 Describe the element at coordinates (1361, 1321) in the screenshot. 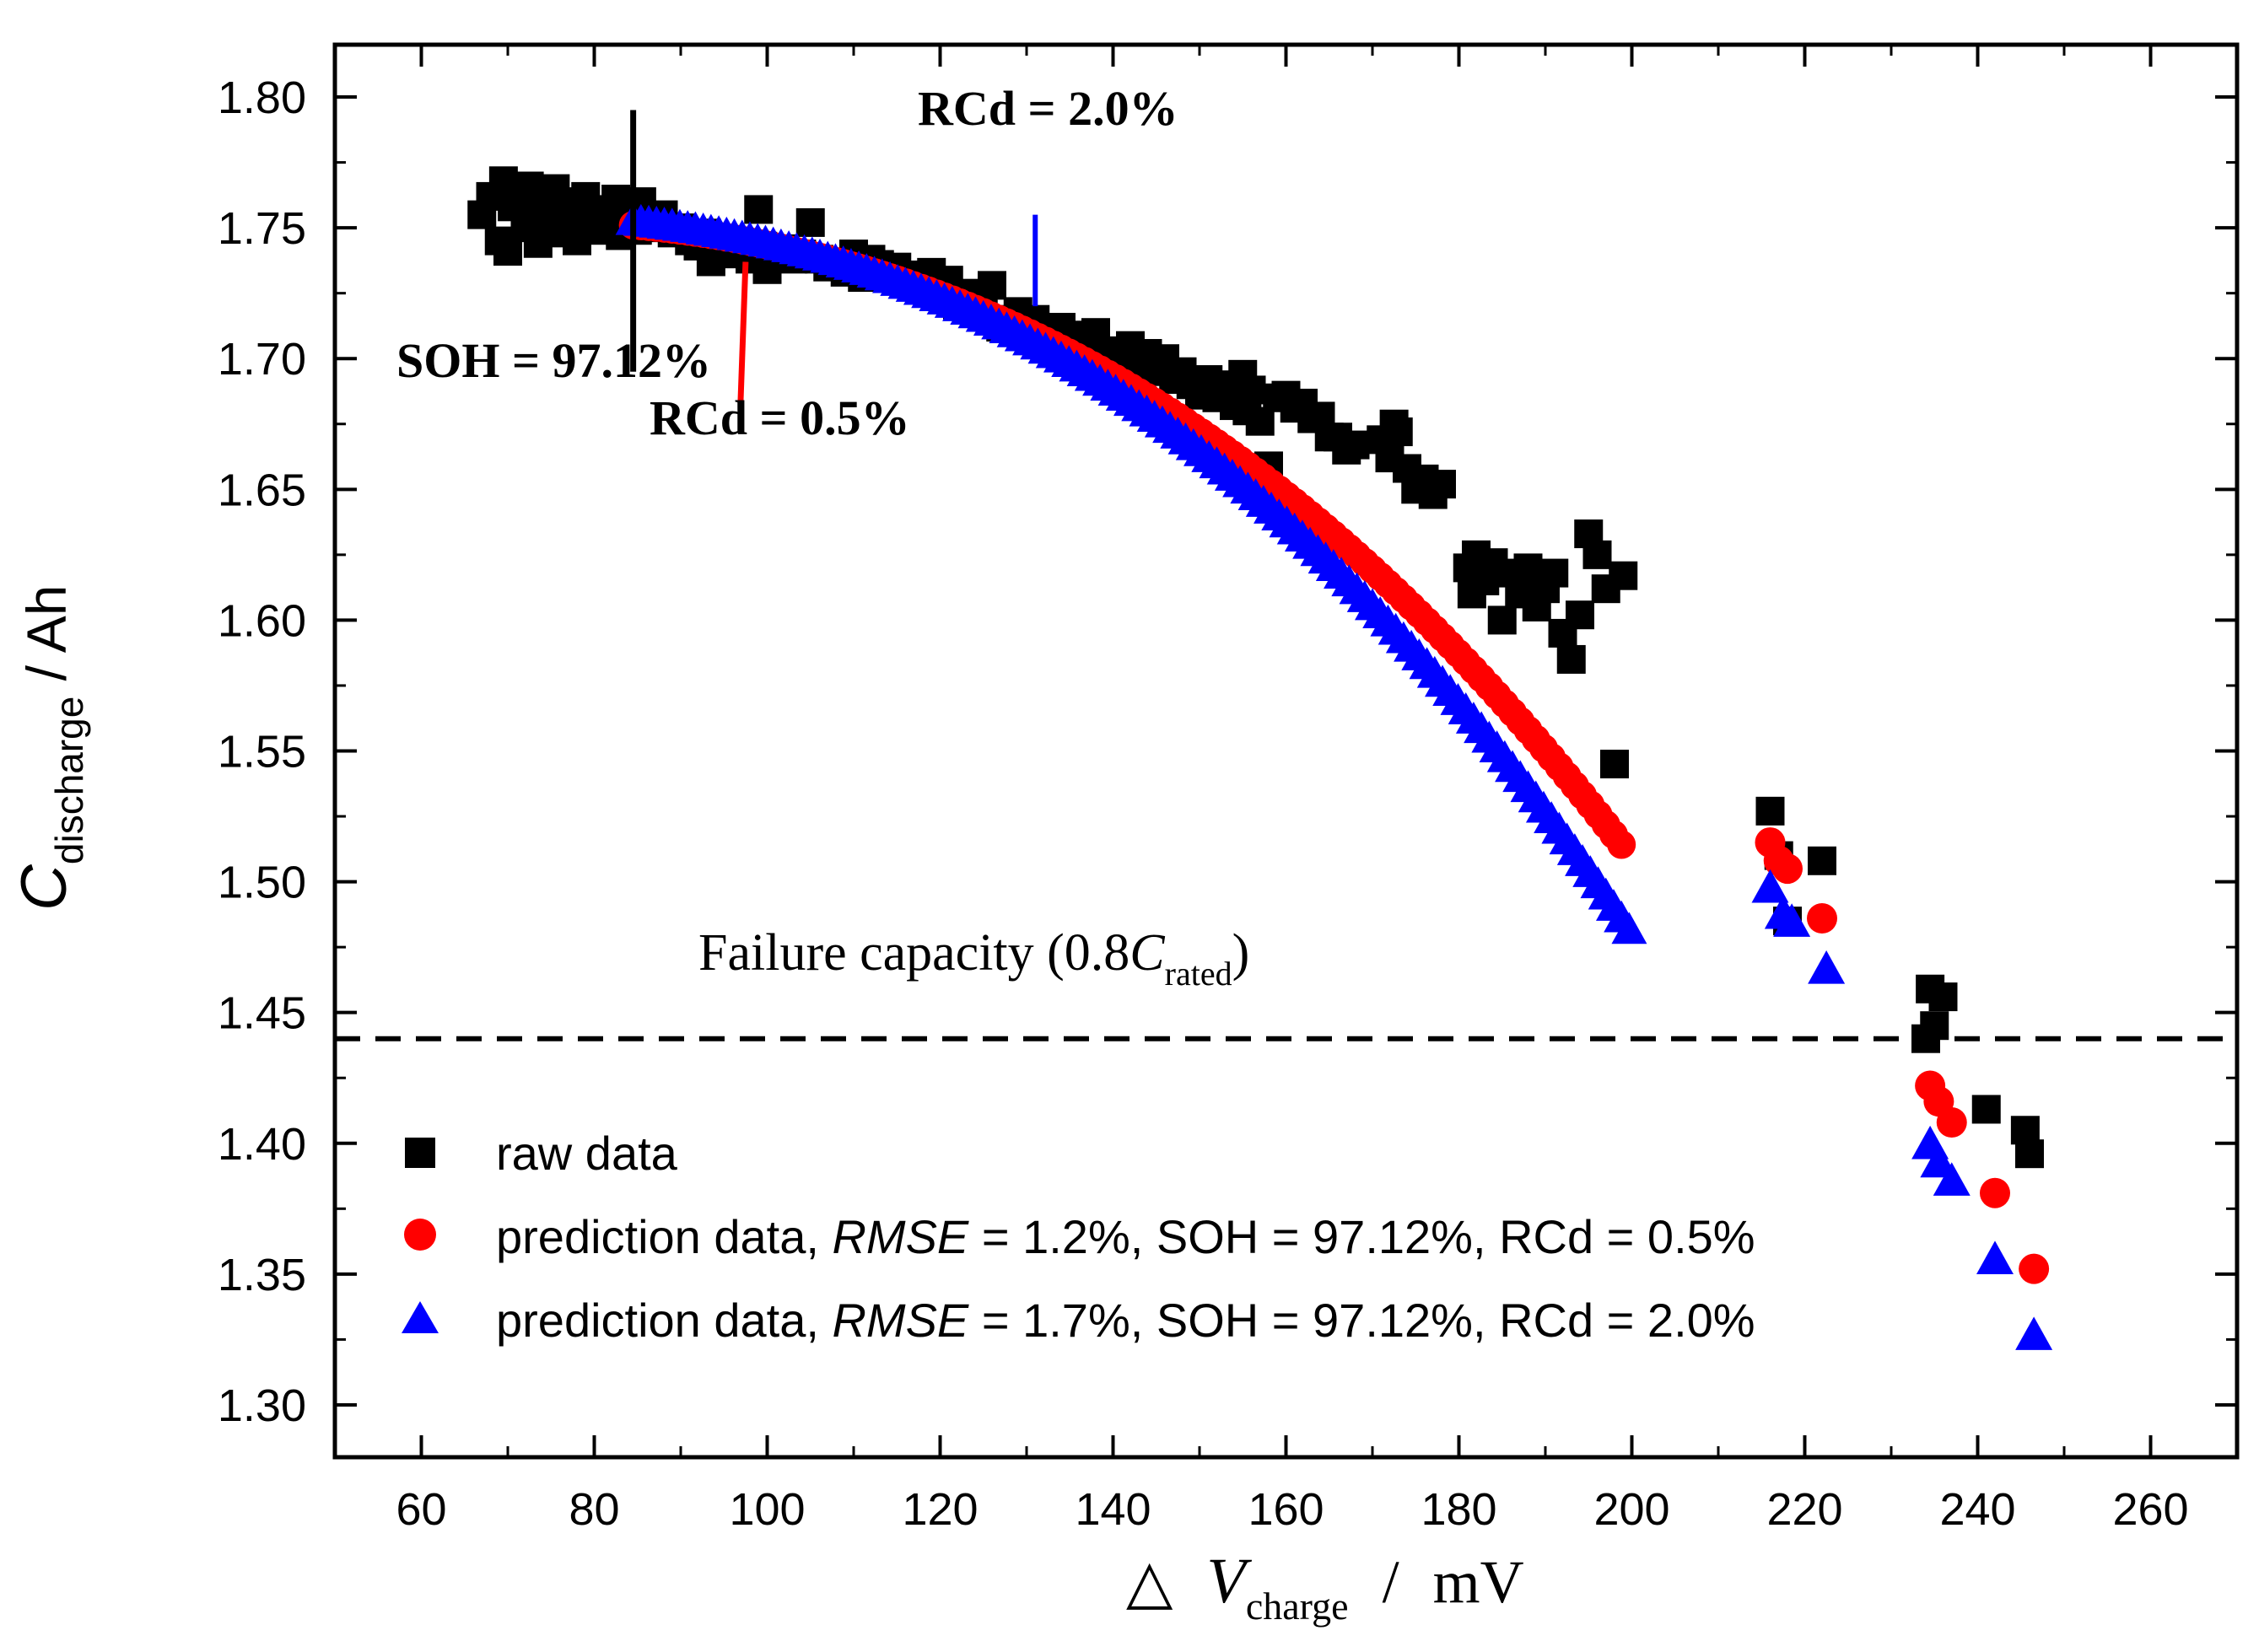

I see `legend-pred2-suffix: = 1.7%, SOH = 97.12%, RCd = 2.0%` at that location.